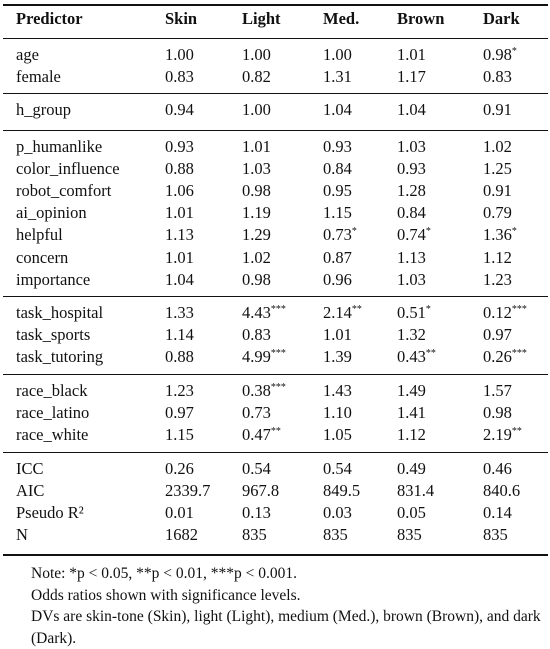  I want to click on odds-ratio-cell: 0.47**, so click(261, 435).